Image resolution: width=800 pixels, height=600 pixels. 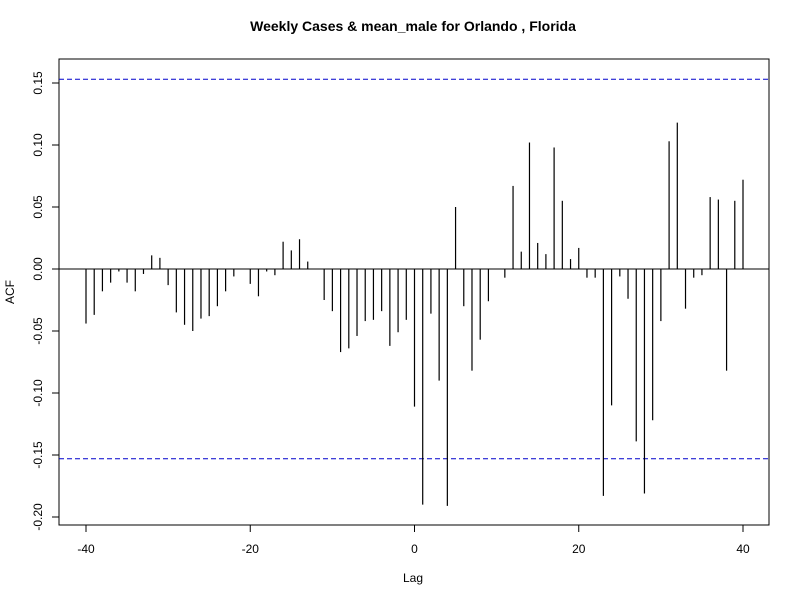 What do you see at coordinates (743, 549) in the screenshot?
I see `x-tick-label: 40` at bounding box center [743, 549].